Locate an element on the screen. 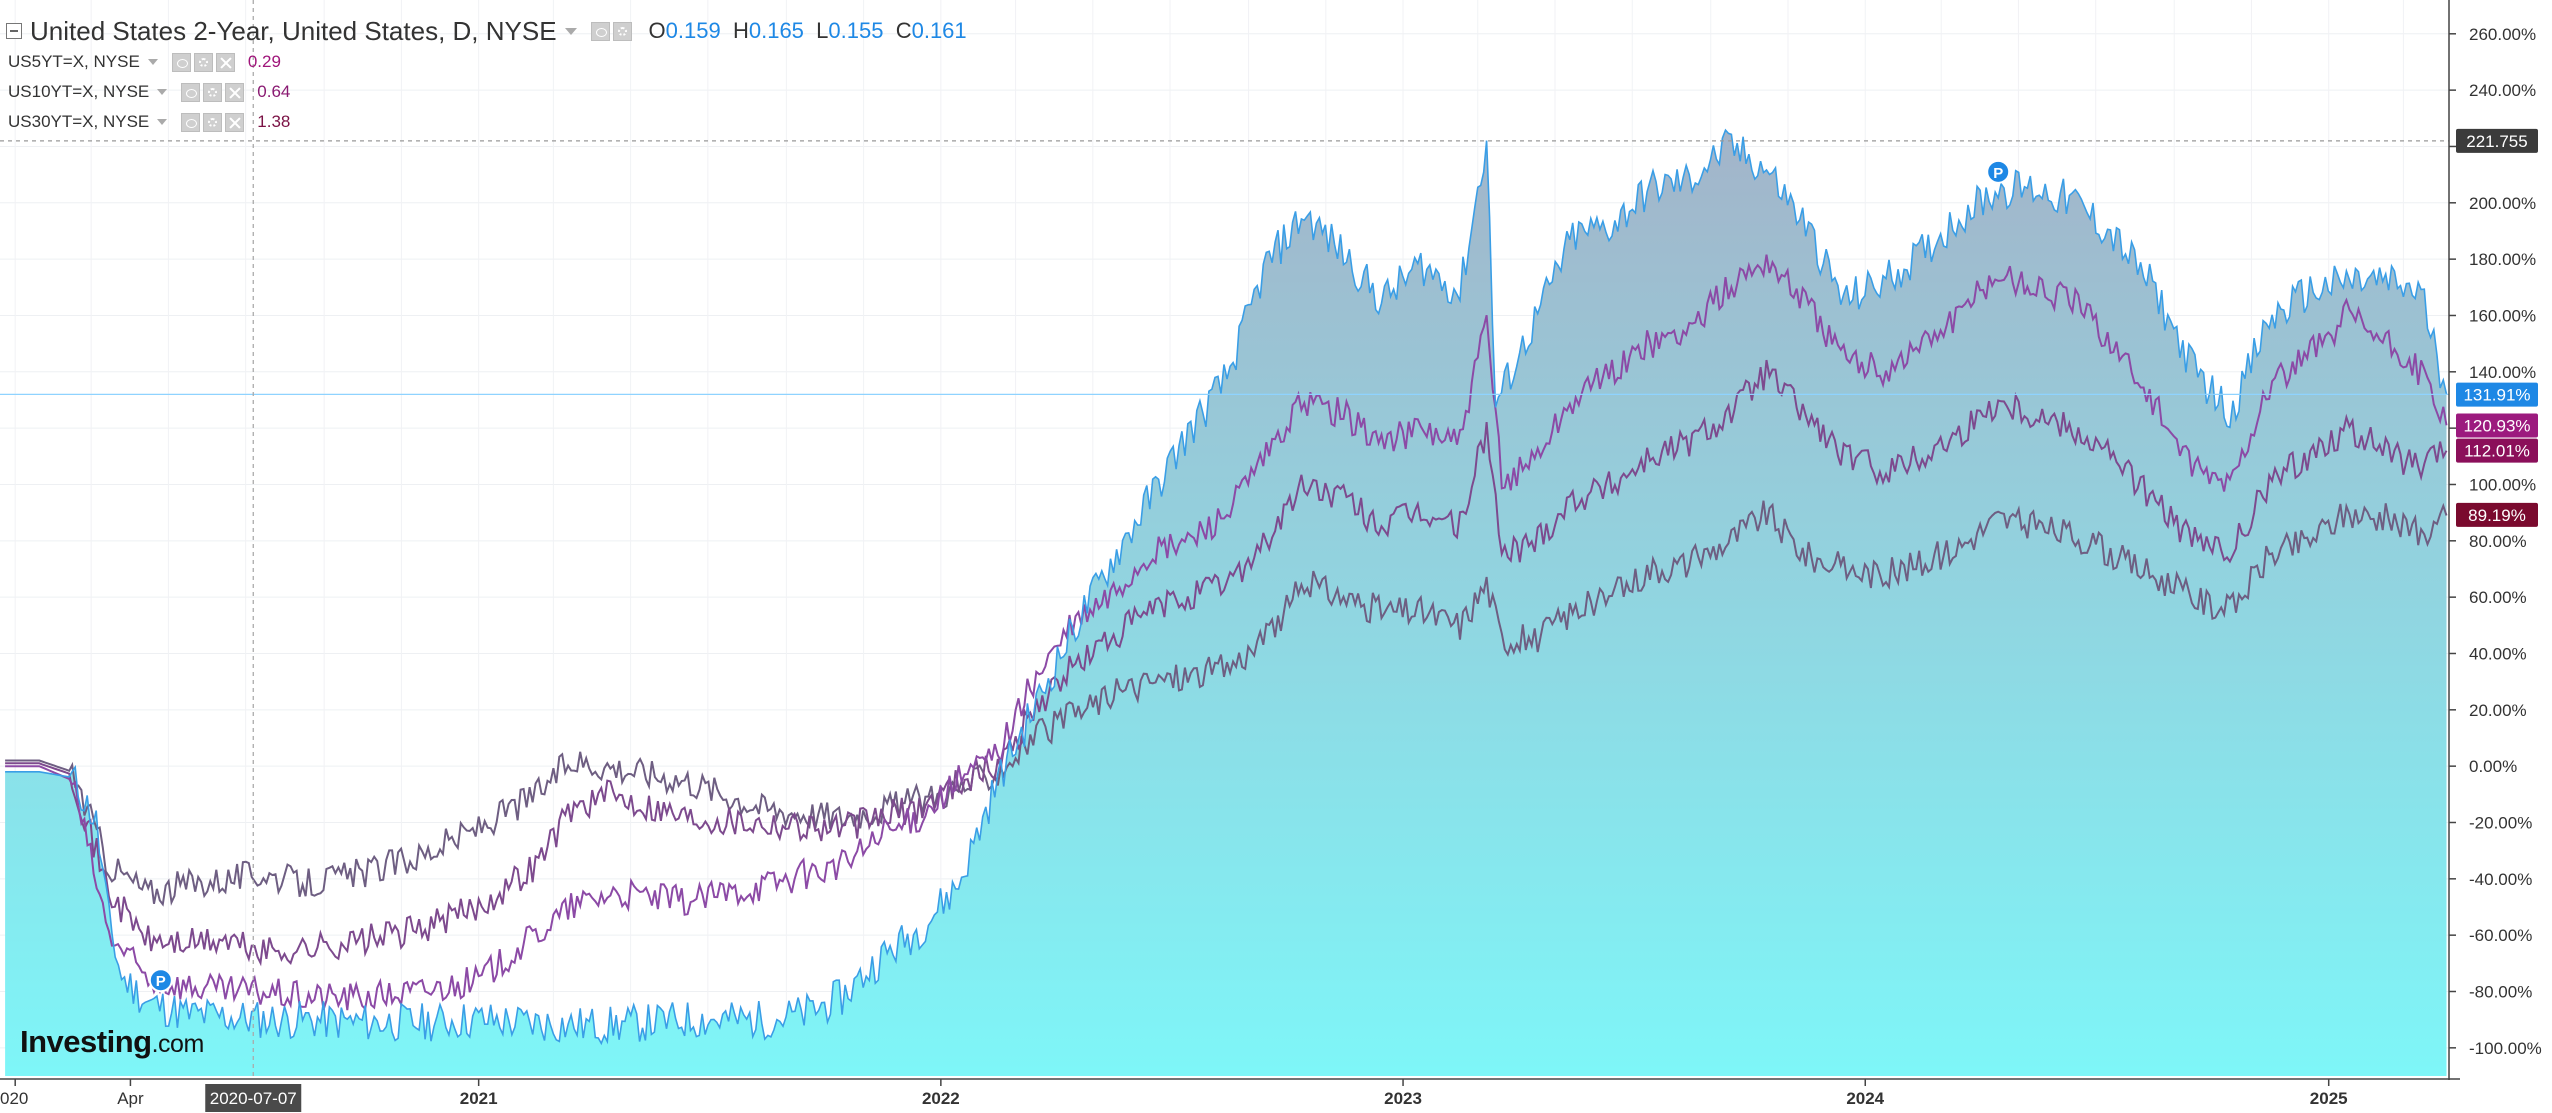 The height and width of the screenshot is (1113, 2552). investing-logo: Investing.com is located at coordinates (112, 1042).